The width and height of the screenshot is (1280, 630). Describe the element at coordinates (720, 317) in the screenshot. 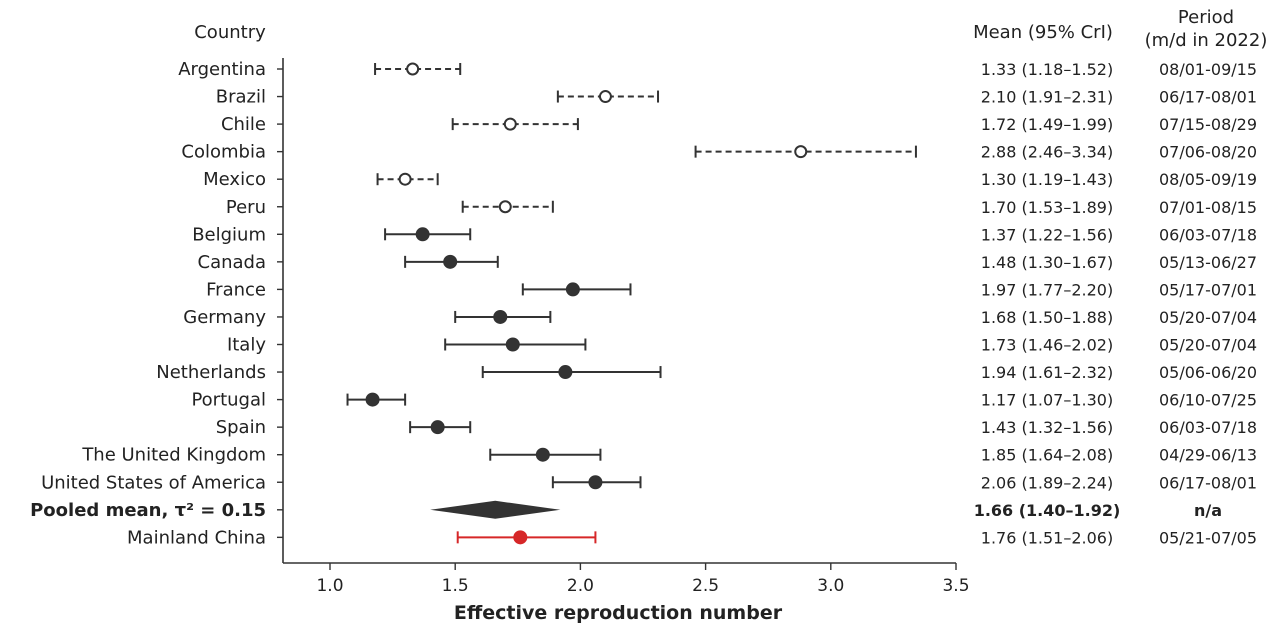

I see `forest-row: Germany 1.68 (1.50–1.88) 05/20-07/04` at that location.